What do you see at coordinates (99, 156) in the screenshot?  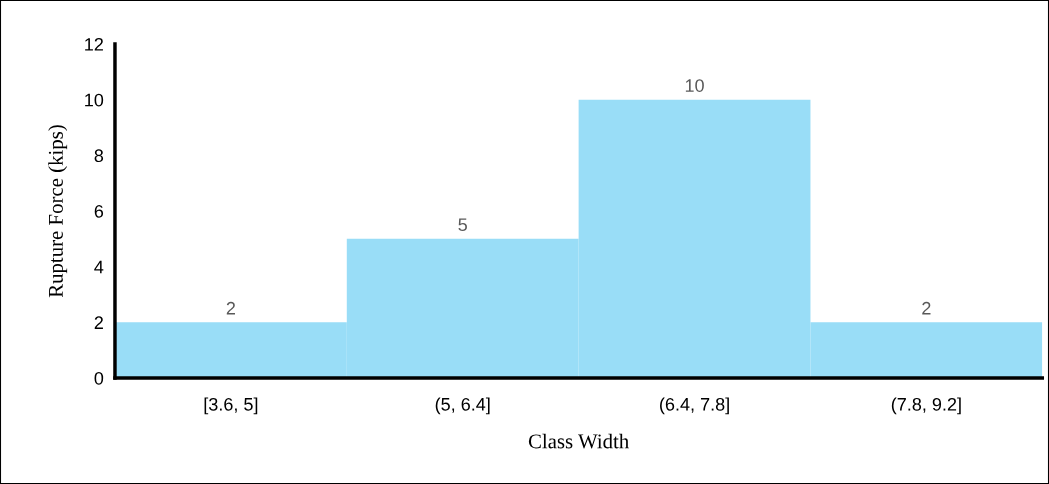 I see `y-tick-label: 8` at bounding box center [99, 156].